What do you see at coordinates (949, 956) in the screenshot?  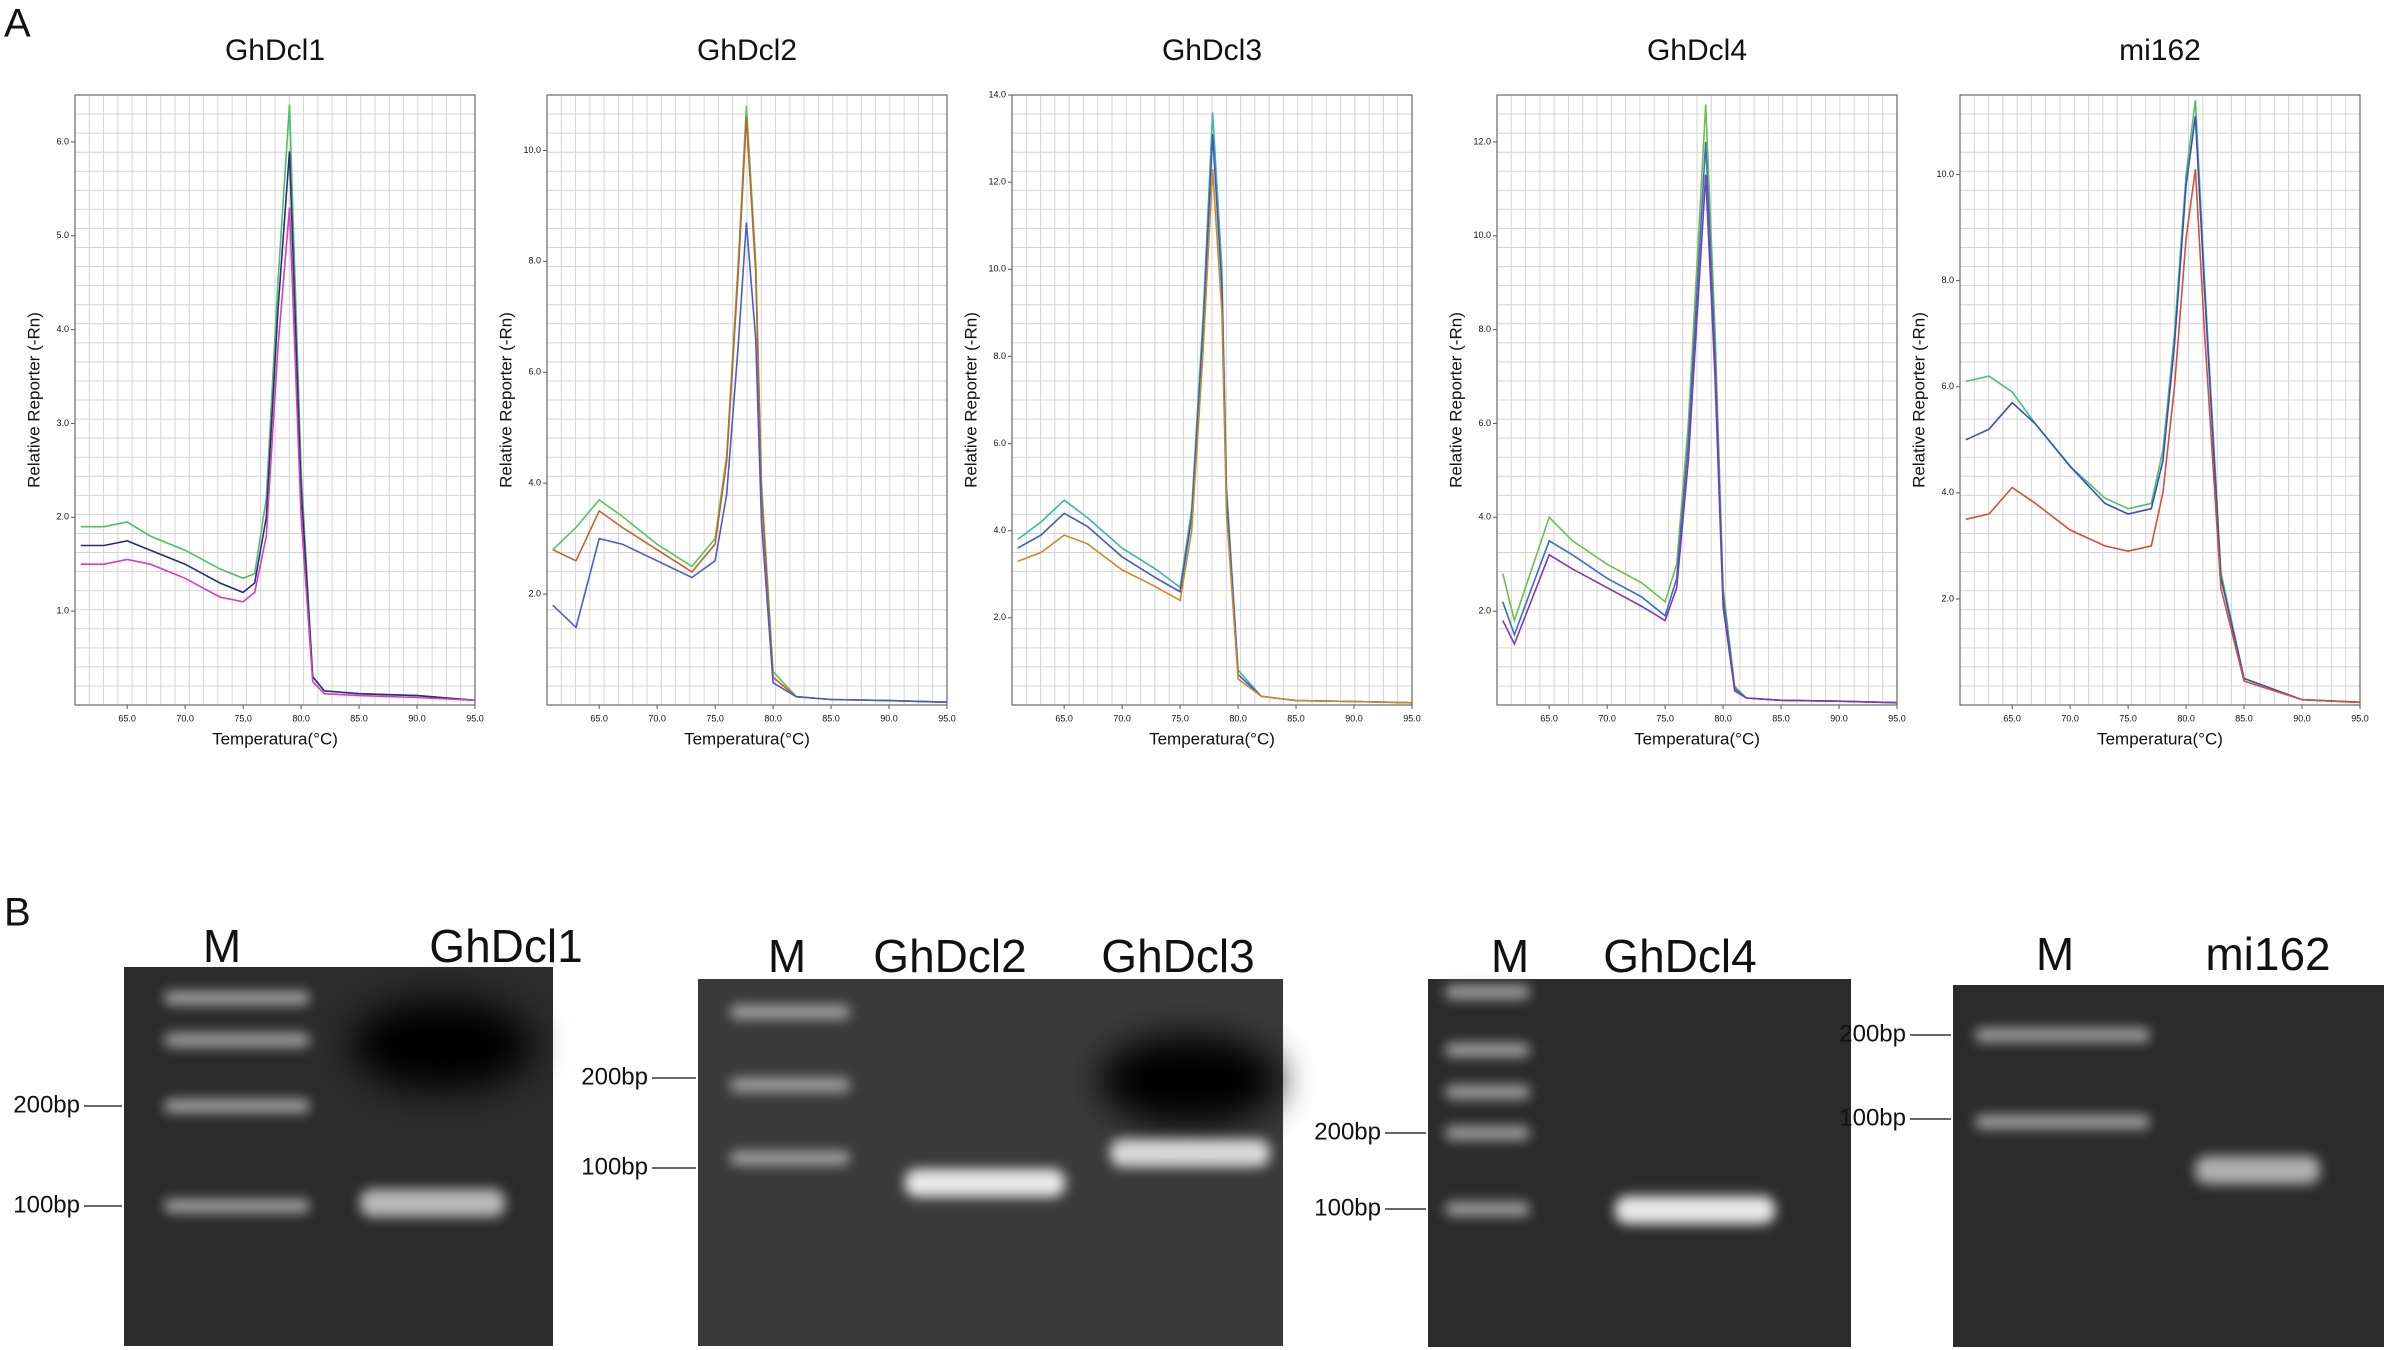 I see `lane-label: GhDcl2` at bounding box center [949, 956].